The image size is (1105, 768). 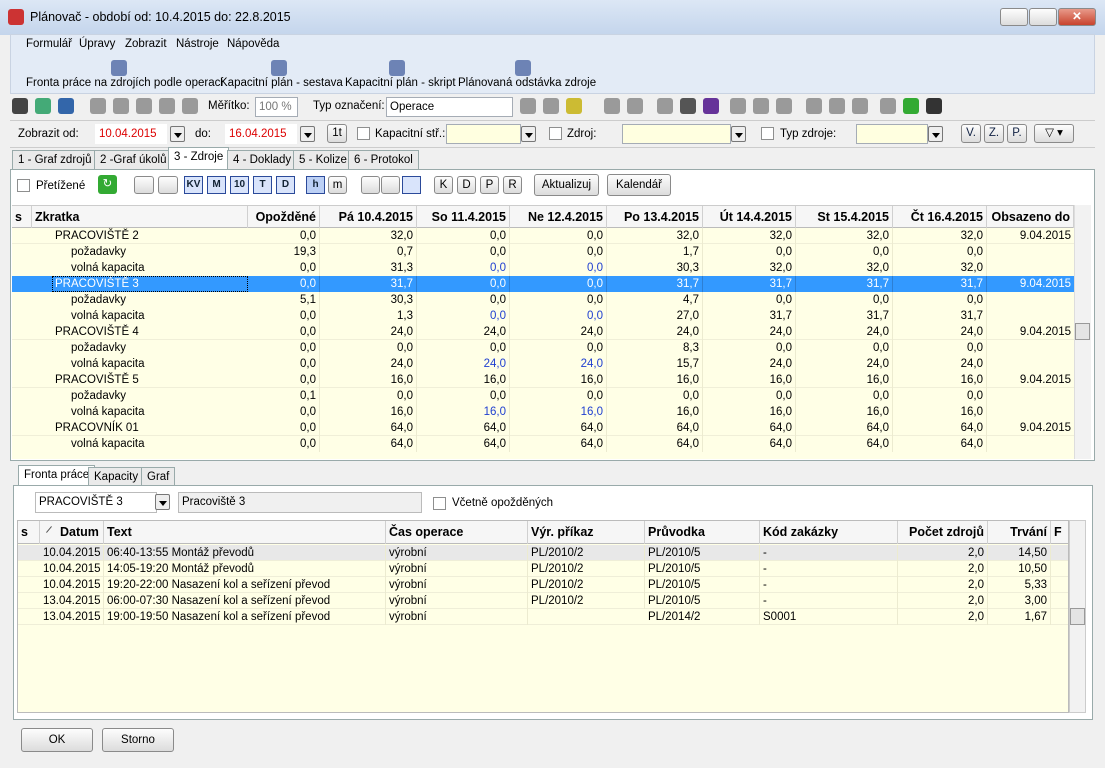 What do you see at coordinates (994, 133) in the screenshot?
I see `filter-button: Z.` at bounding box center [994, 133].